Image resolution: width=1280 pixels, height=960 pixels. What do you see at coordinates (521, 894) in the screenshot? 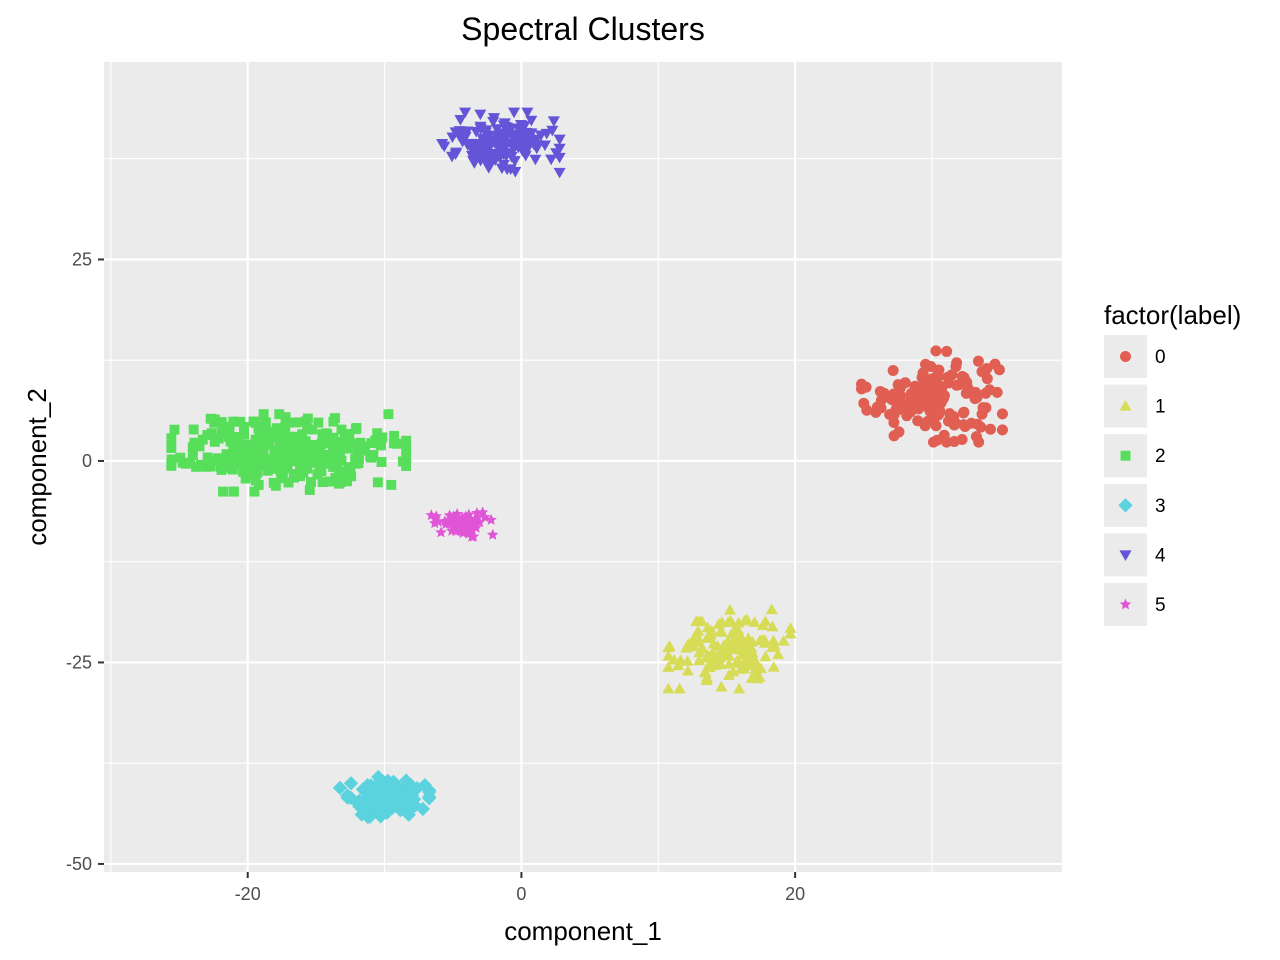
I see `x-tick-label: 0` at bounding box center [521, 894].